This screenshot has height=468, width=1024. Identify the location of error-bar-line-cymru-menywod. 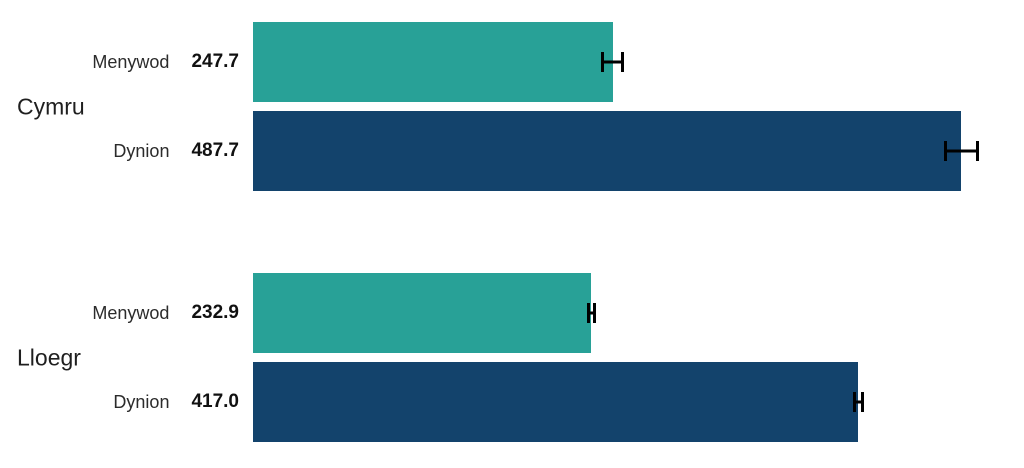
(613, 62).